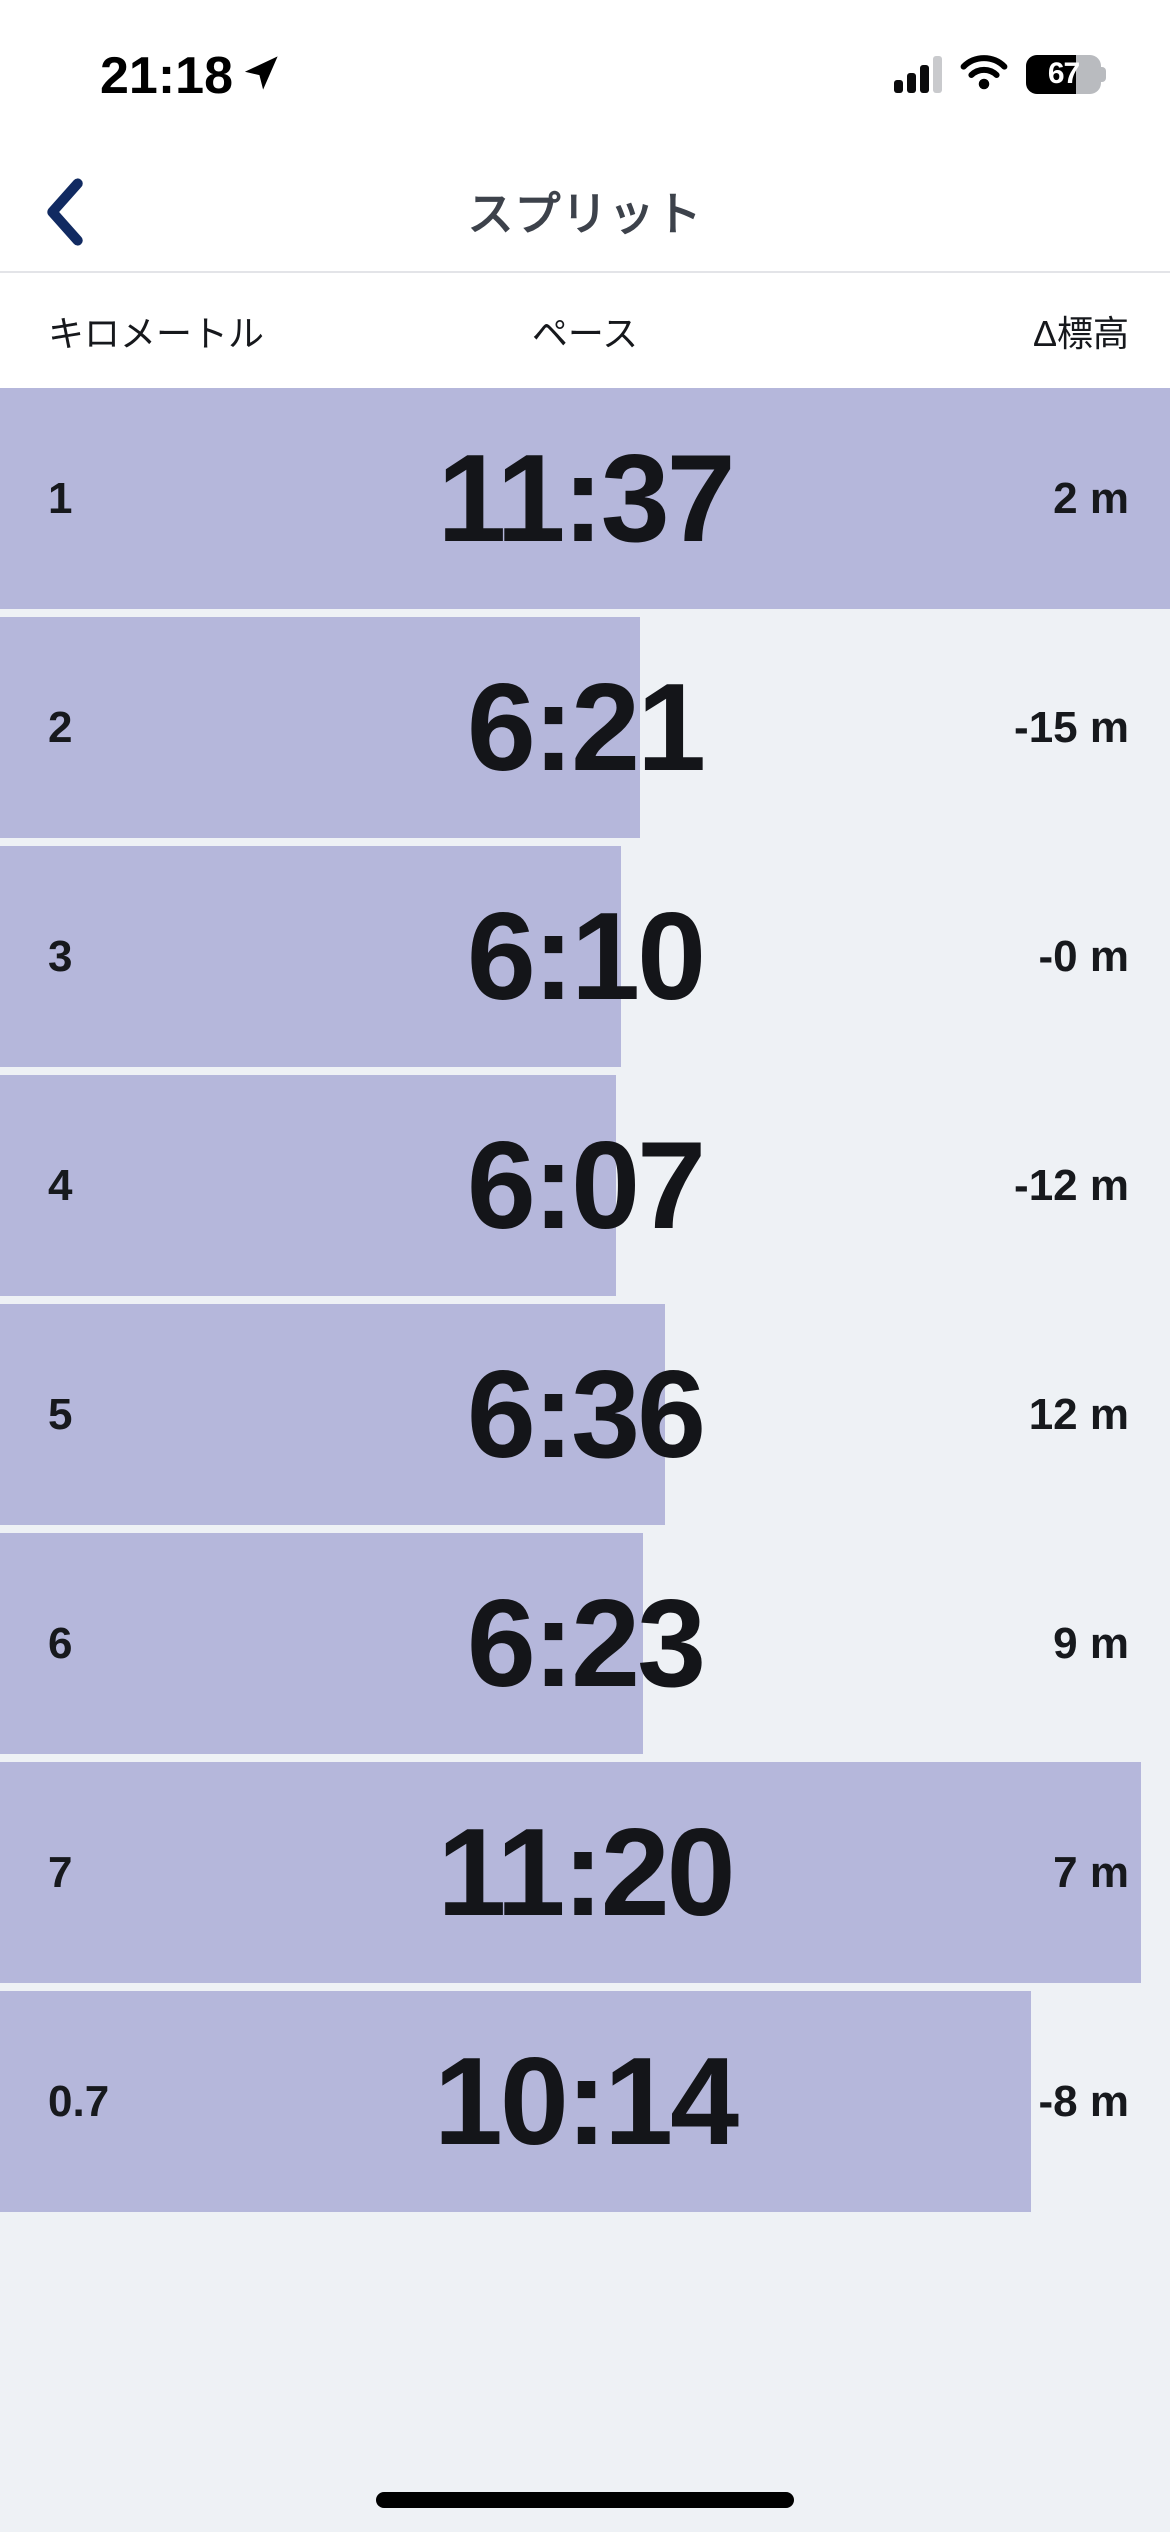  Describe the element at coordinates (585, 213) in the screenshot. I see `page-title: スプリット` at that location.